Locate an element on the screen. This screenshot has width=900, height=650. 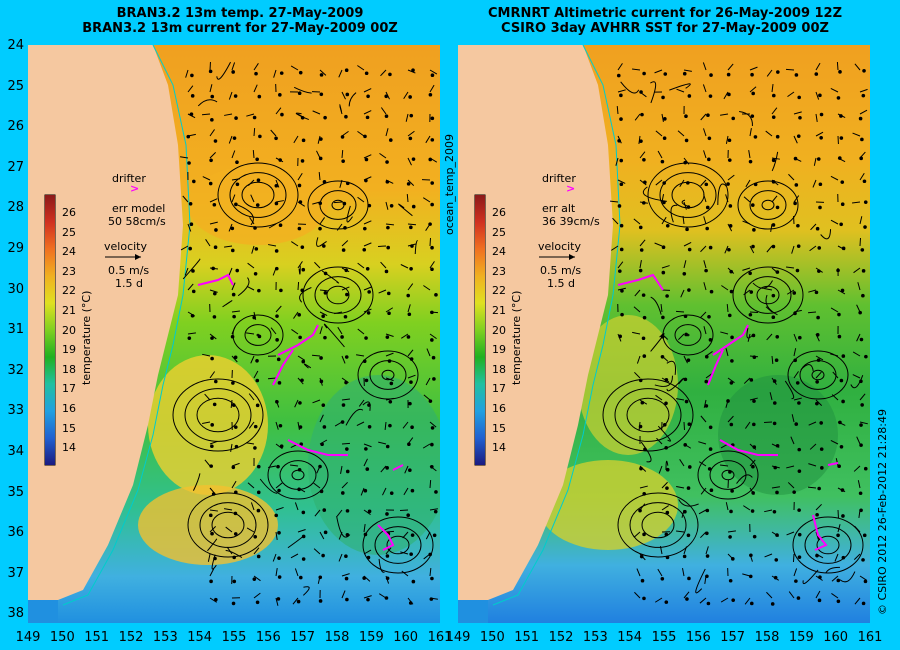
left-title-line1: BRAN3.2 13m temp. 27-May-2009 is located at coordinates (240, 13).